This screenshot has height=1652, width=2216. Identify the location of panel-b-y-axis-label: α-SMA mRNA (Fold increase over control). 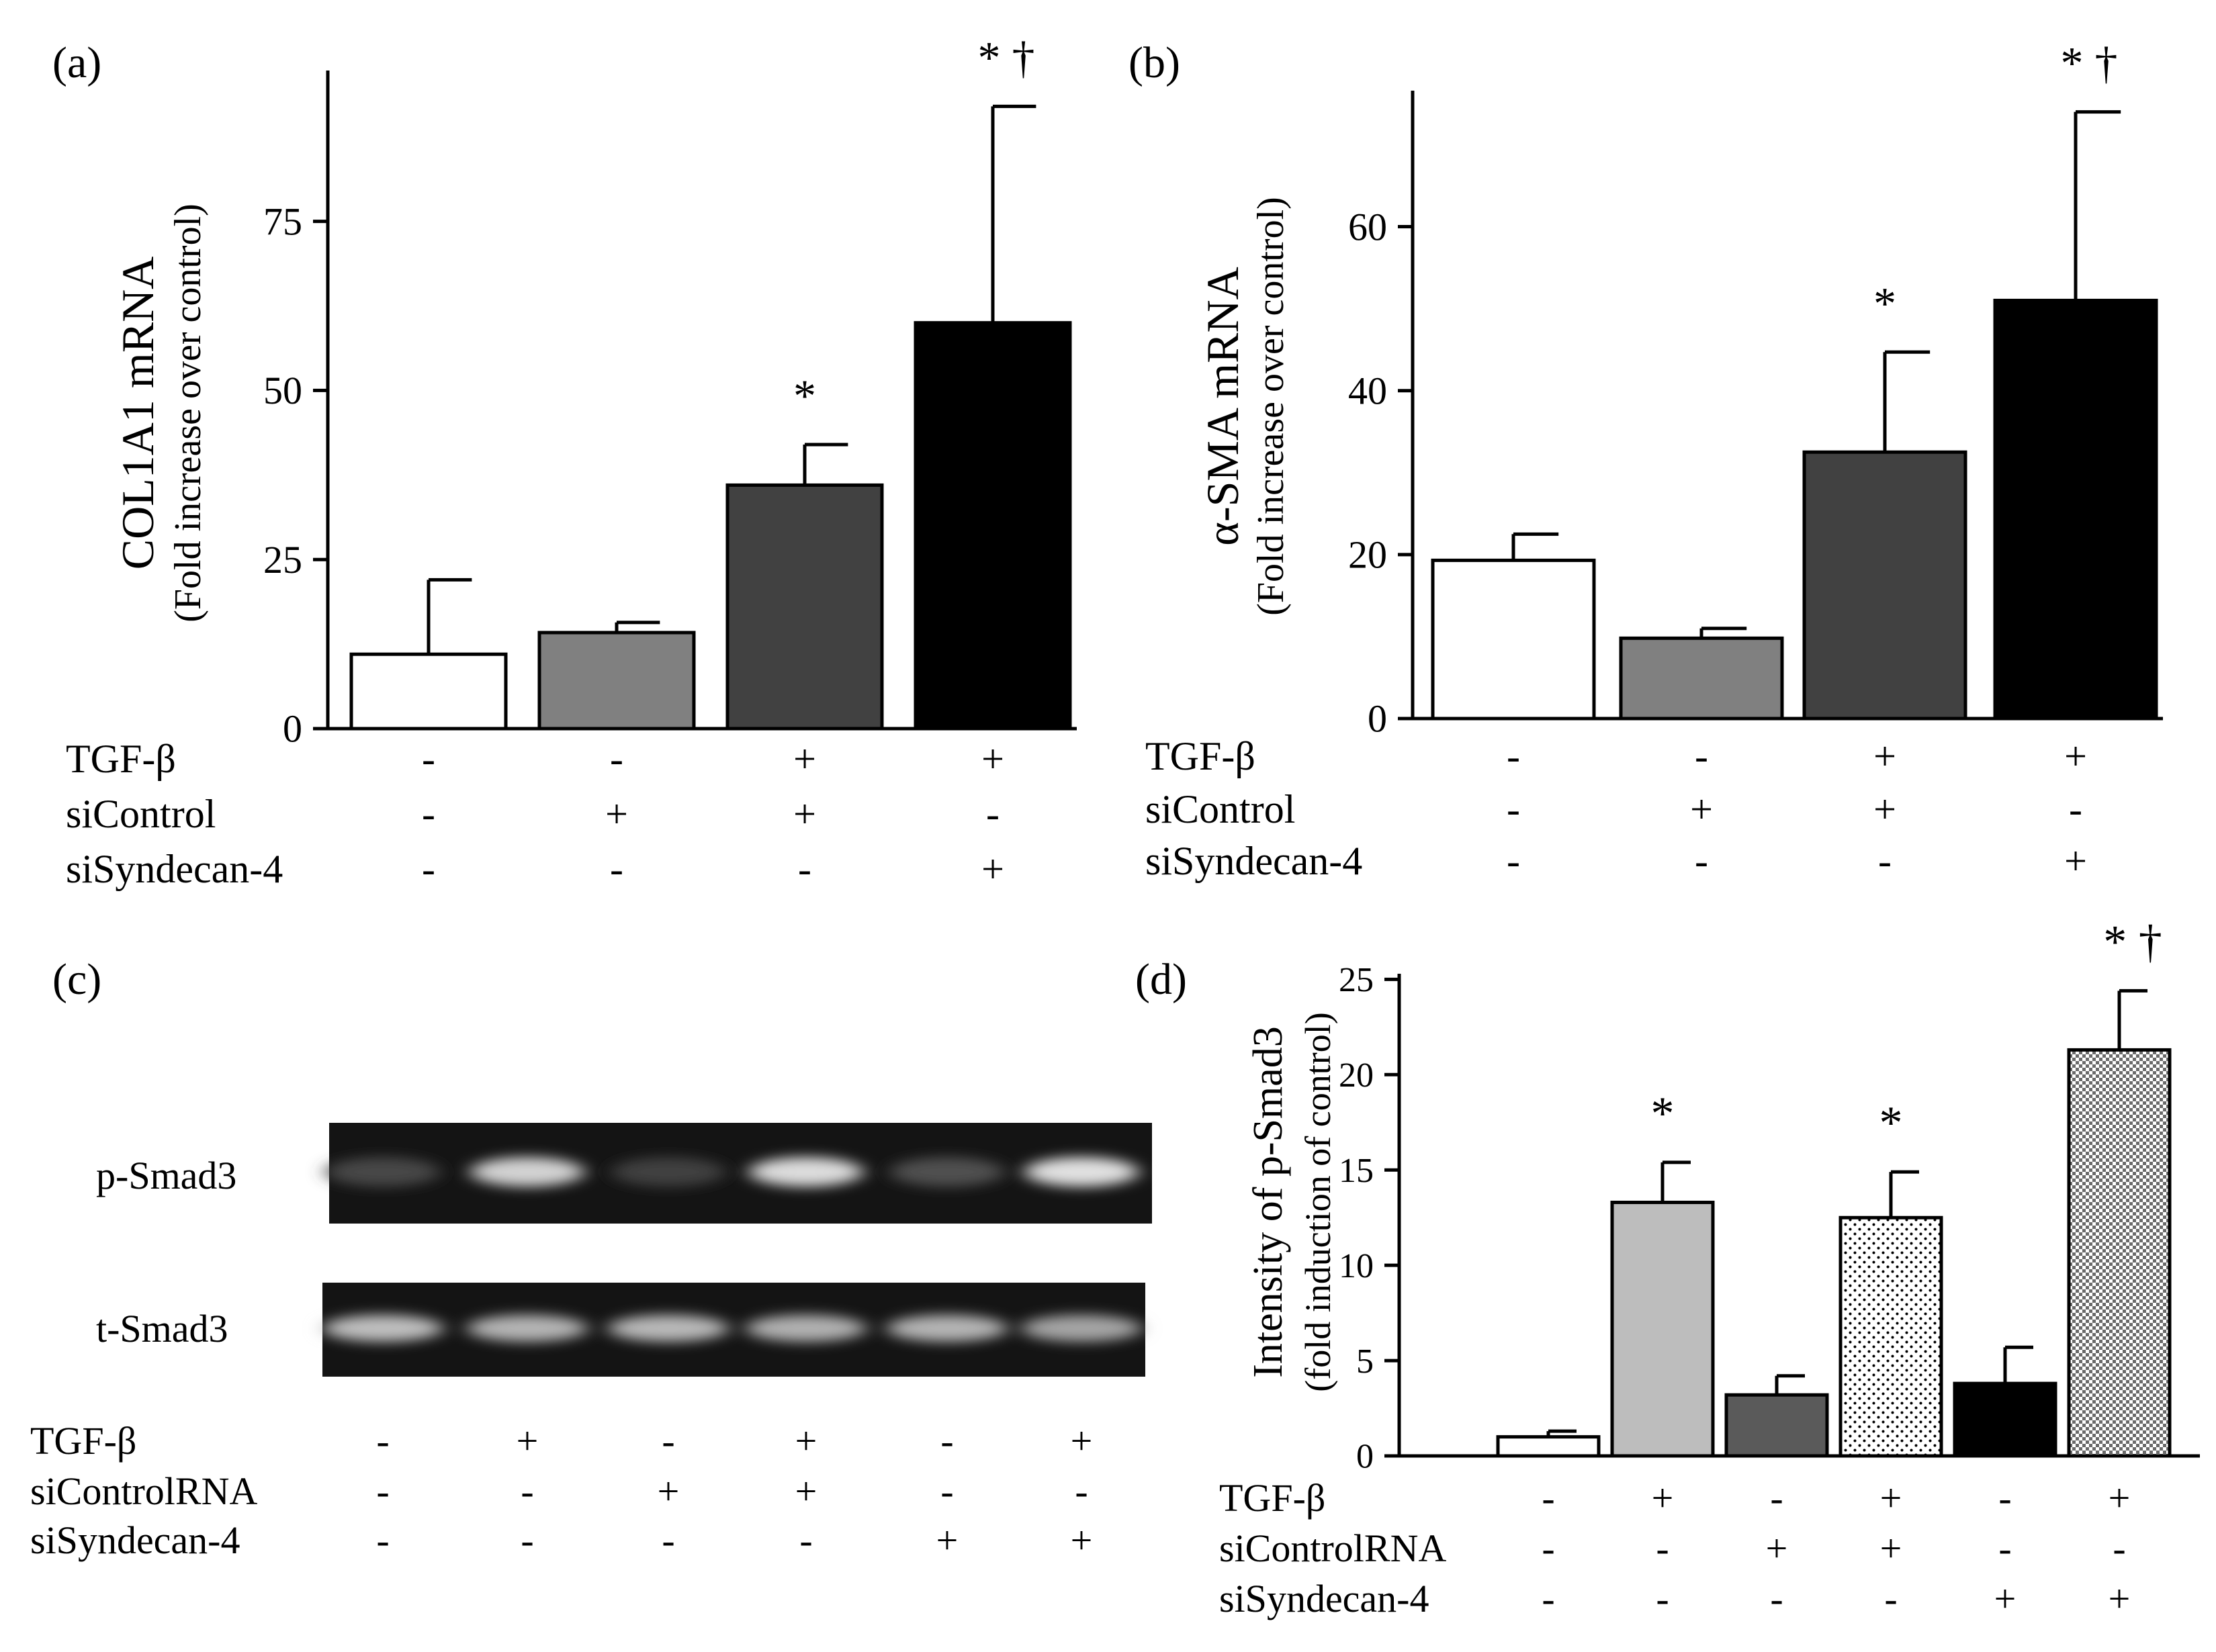
(1244, 406).